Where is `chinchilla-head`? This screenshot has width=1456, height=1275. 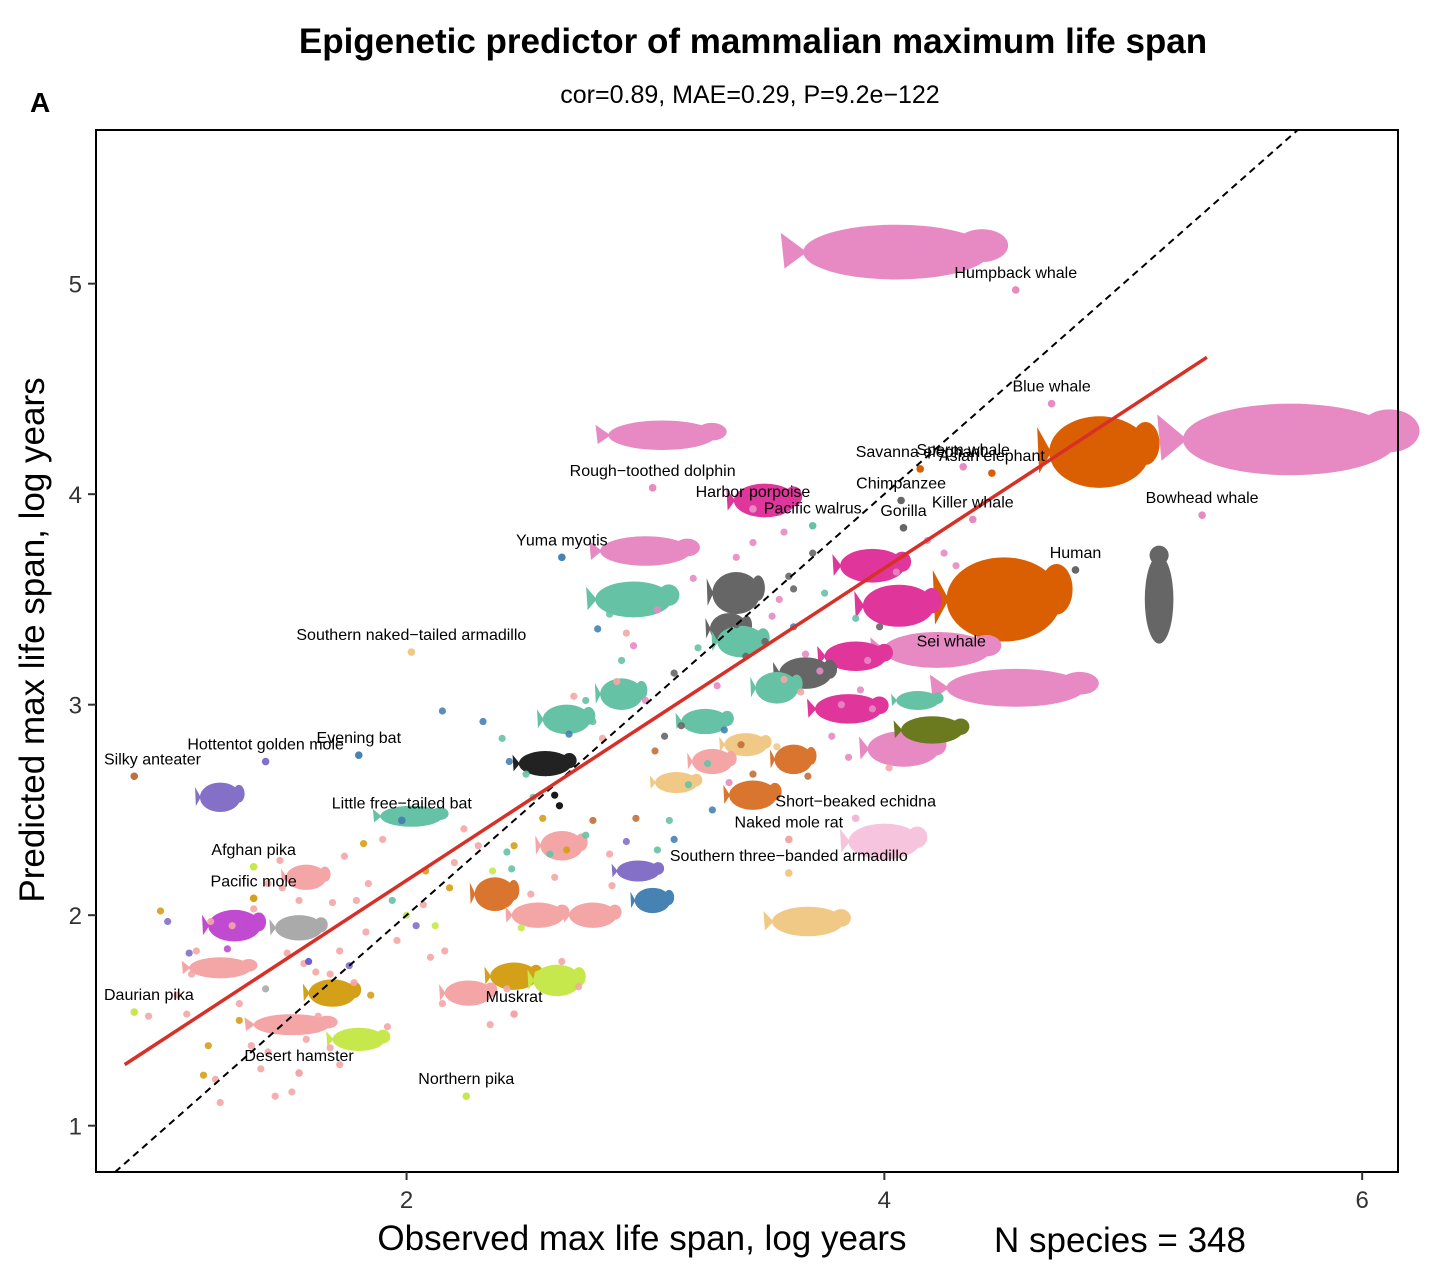 chinchilla-head is located at coordinates (321, 925).